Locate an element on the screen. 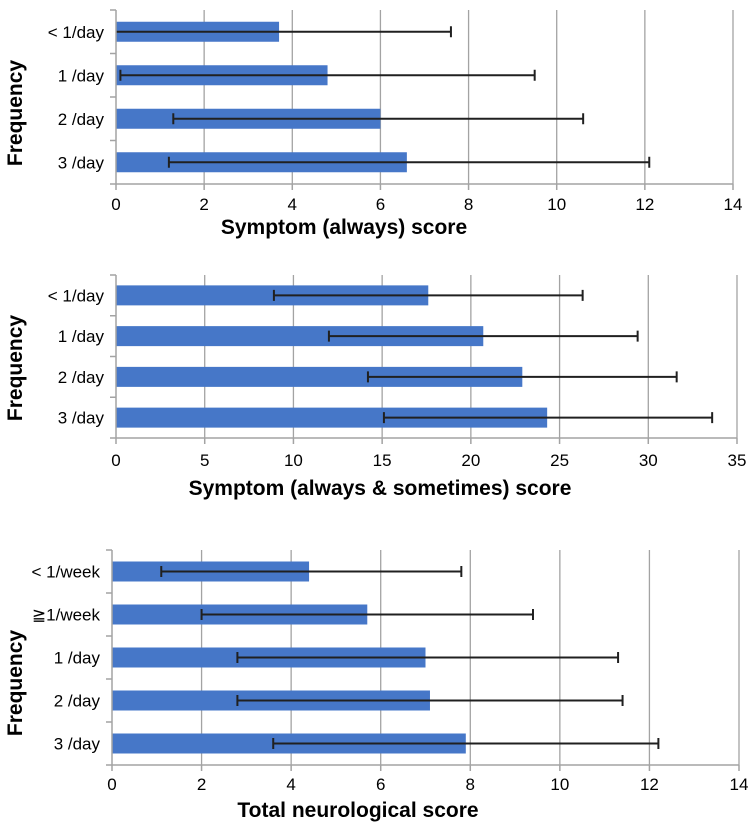 Image resolution: width=752 pixels, height=831 pixels. x-tick-label: 5 is located at coordinates (204, 460).